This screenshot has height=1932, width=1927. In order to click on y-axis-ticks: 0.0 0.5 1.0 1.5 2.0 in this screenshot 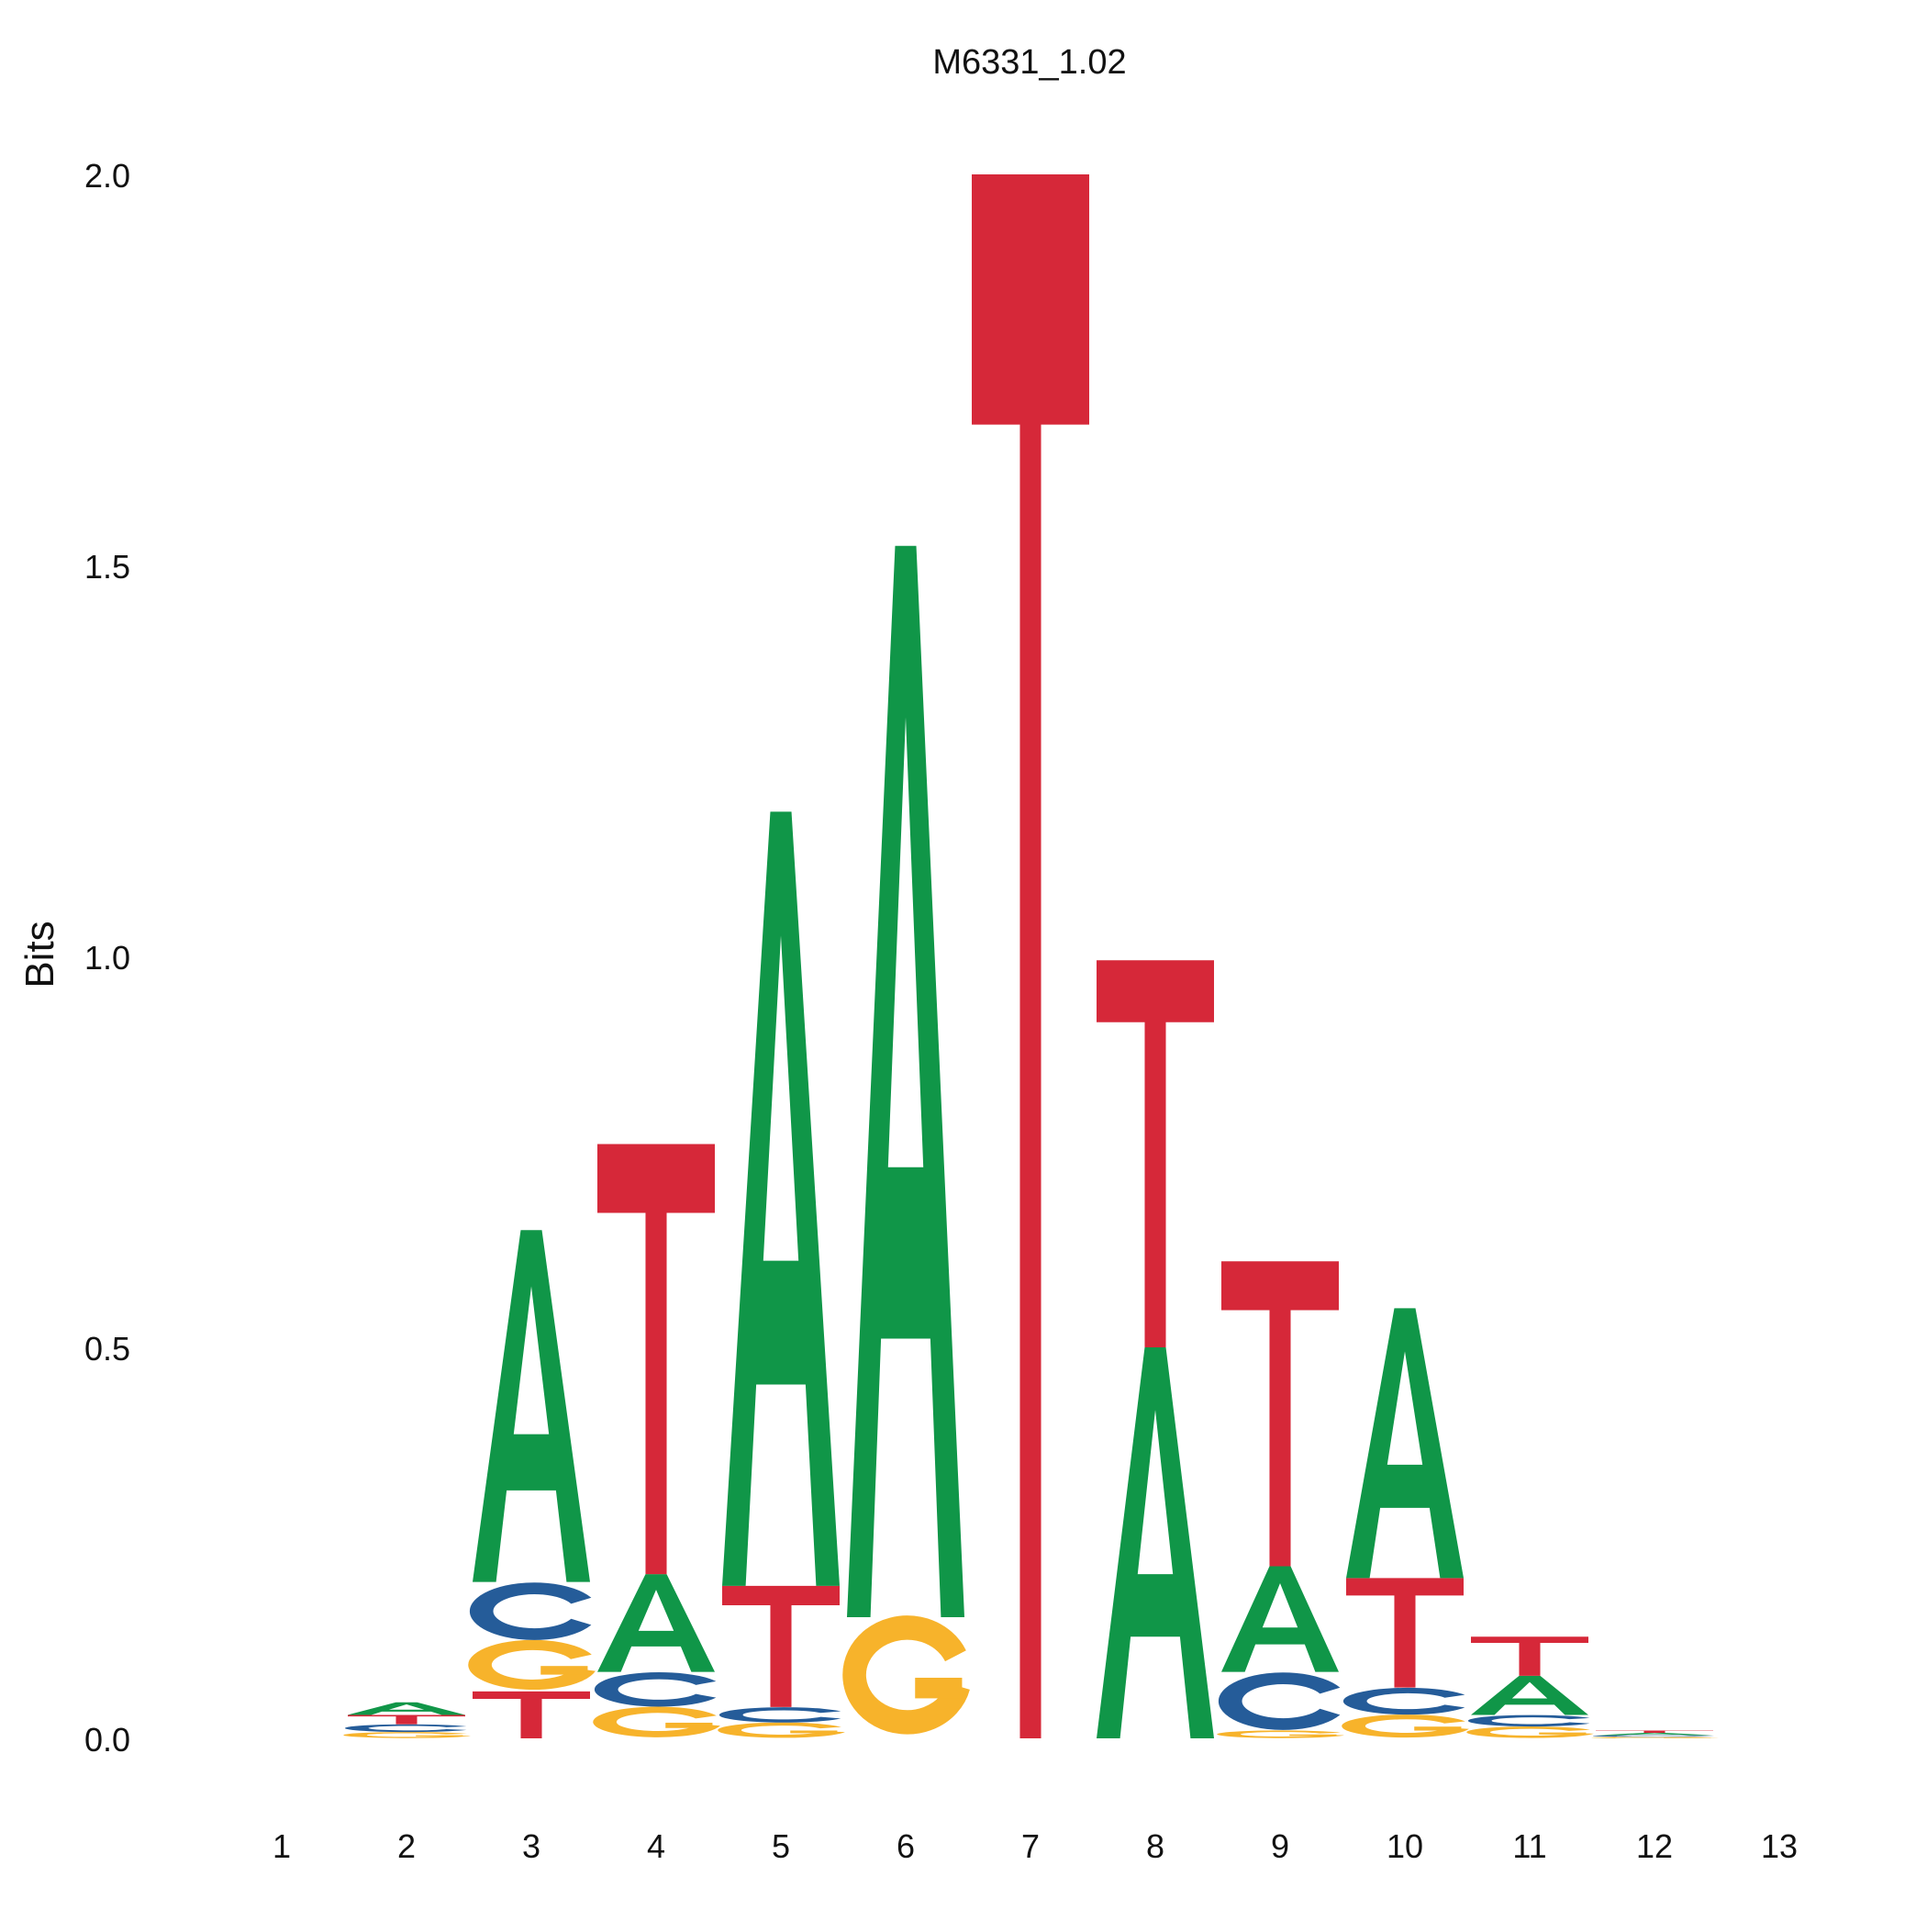, I will do `click(107, 958)`.